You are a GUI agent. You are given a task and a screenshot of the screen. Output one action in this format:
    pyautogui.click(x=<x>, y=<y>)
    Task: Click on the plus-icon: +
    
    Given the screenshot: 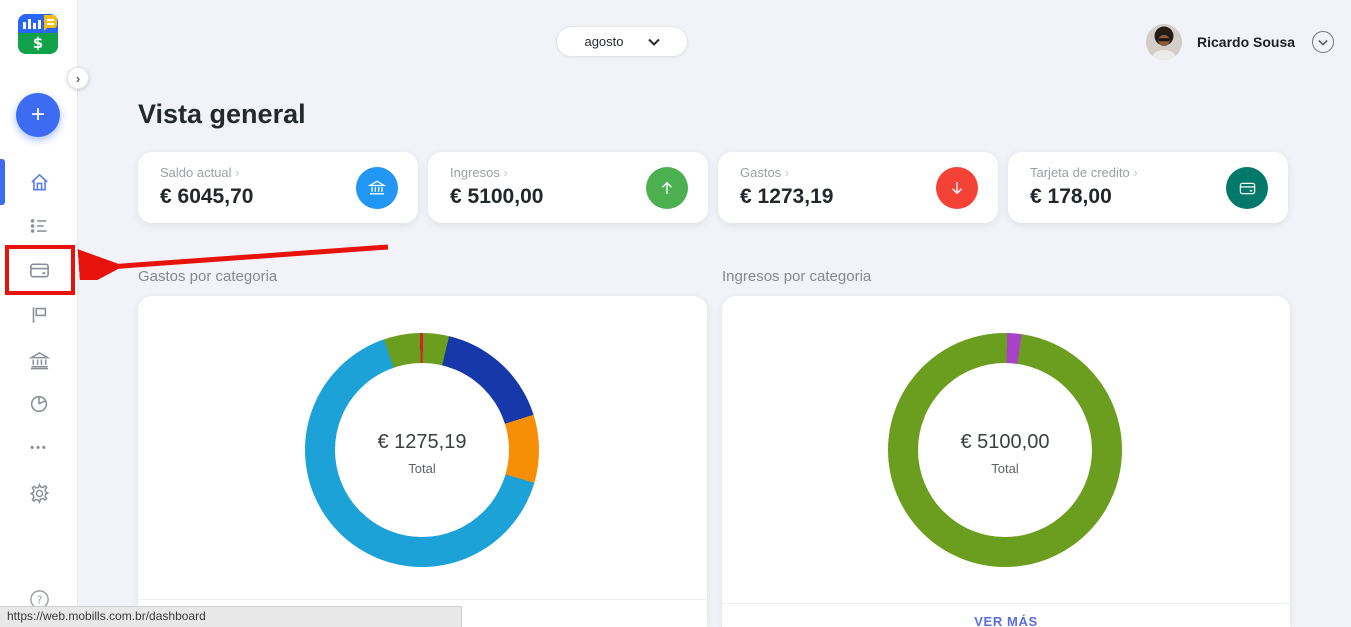 What is the action you would take?
    pyautogui.click(x=37, y=114)
    